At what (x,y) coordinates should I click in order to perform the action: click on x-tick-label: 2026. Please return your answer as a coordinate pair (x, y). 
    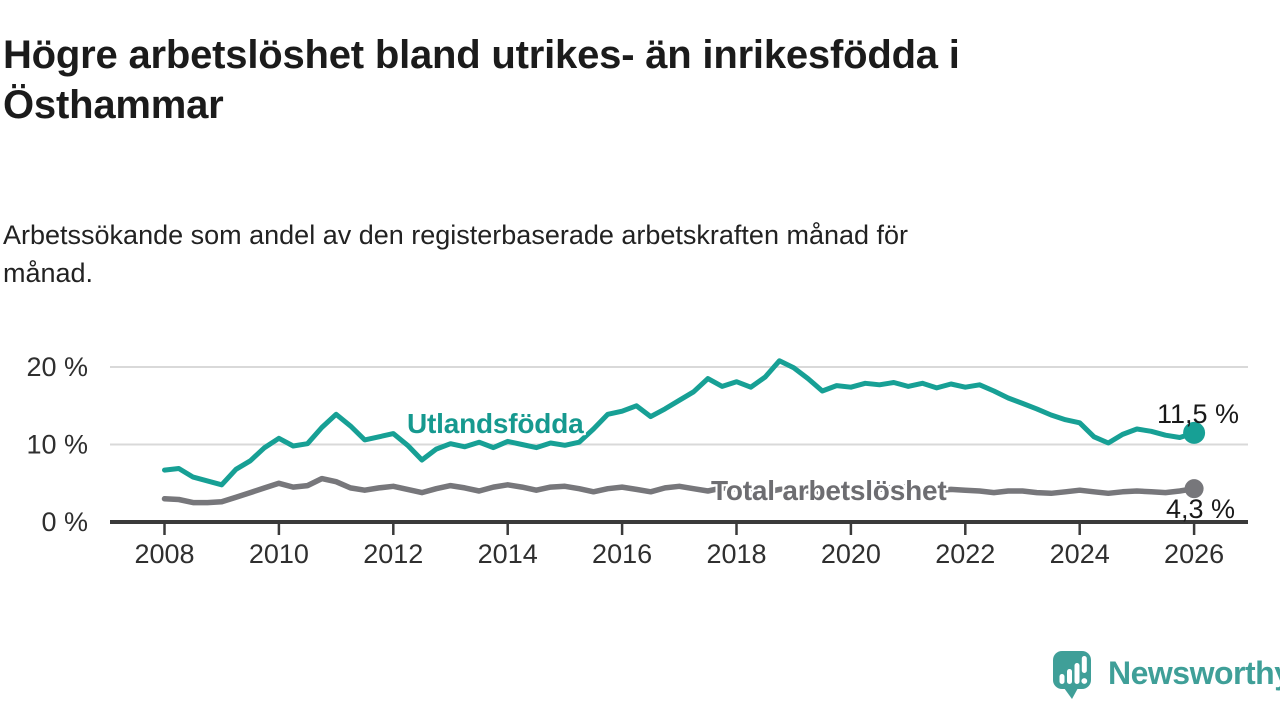
    Looking at the image, I should click on (1194, 554).